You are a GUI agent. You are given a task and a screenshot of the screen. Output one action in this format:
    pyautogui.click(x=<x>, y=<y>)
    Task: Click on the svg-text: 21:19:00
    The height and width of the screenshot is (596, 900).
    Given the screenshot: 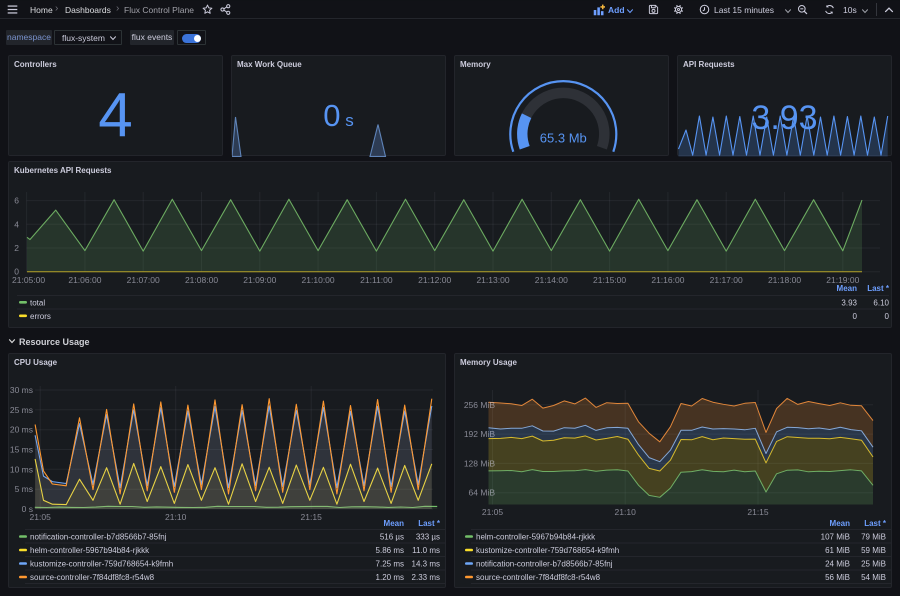 What is the action you would take?
    pyautogui.click(x=842, y=280)
    